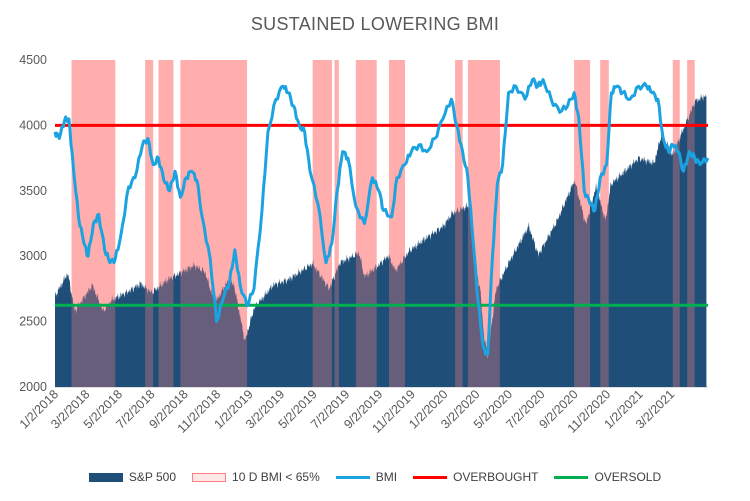  What do you see at coordinates (276, 477) in the screenshot?
I see `legend-label-bmi-shading: 10 D BMI < 65%` at bounding box center [276, 477].